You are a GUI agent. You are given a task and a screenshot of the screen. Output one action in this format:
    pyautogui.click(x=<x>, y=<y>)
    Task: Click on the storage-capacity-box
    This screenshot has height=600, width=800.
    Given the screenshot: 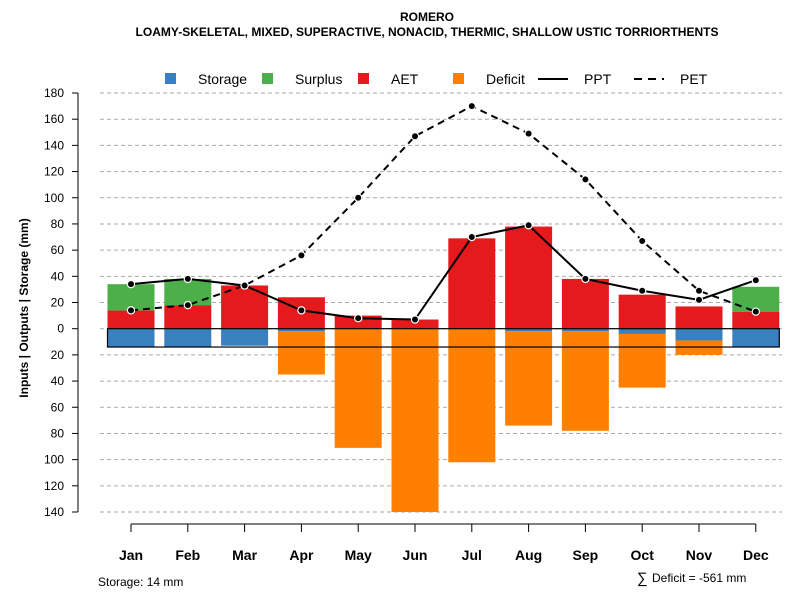 What is the action you would take?
    pyautogui.click(x=443, y=338)
    